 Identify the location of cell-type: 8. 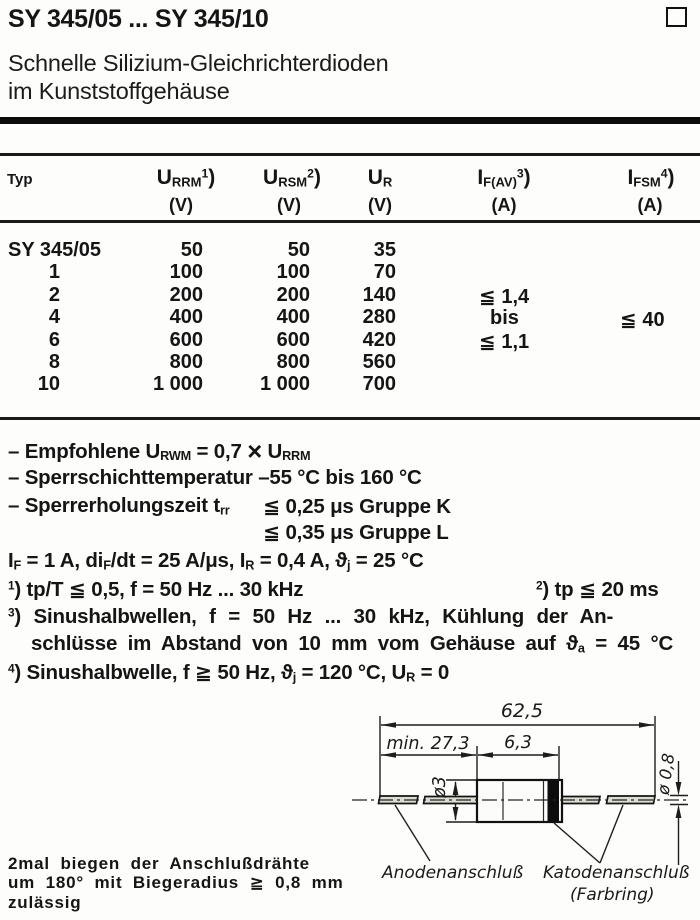
(54, 361).